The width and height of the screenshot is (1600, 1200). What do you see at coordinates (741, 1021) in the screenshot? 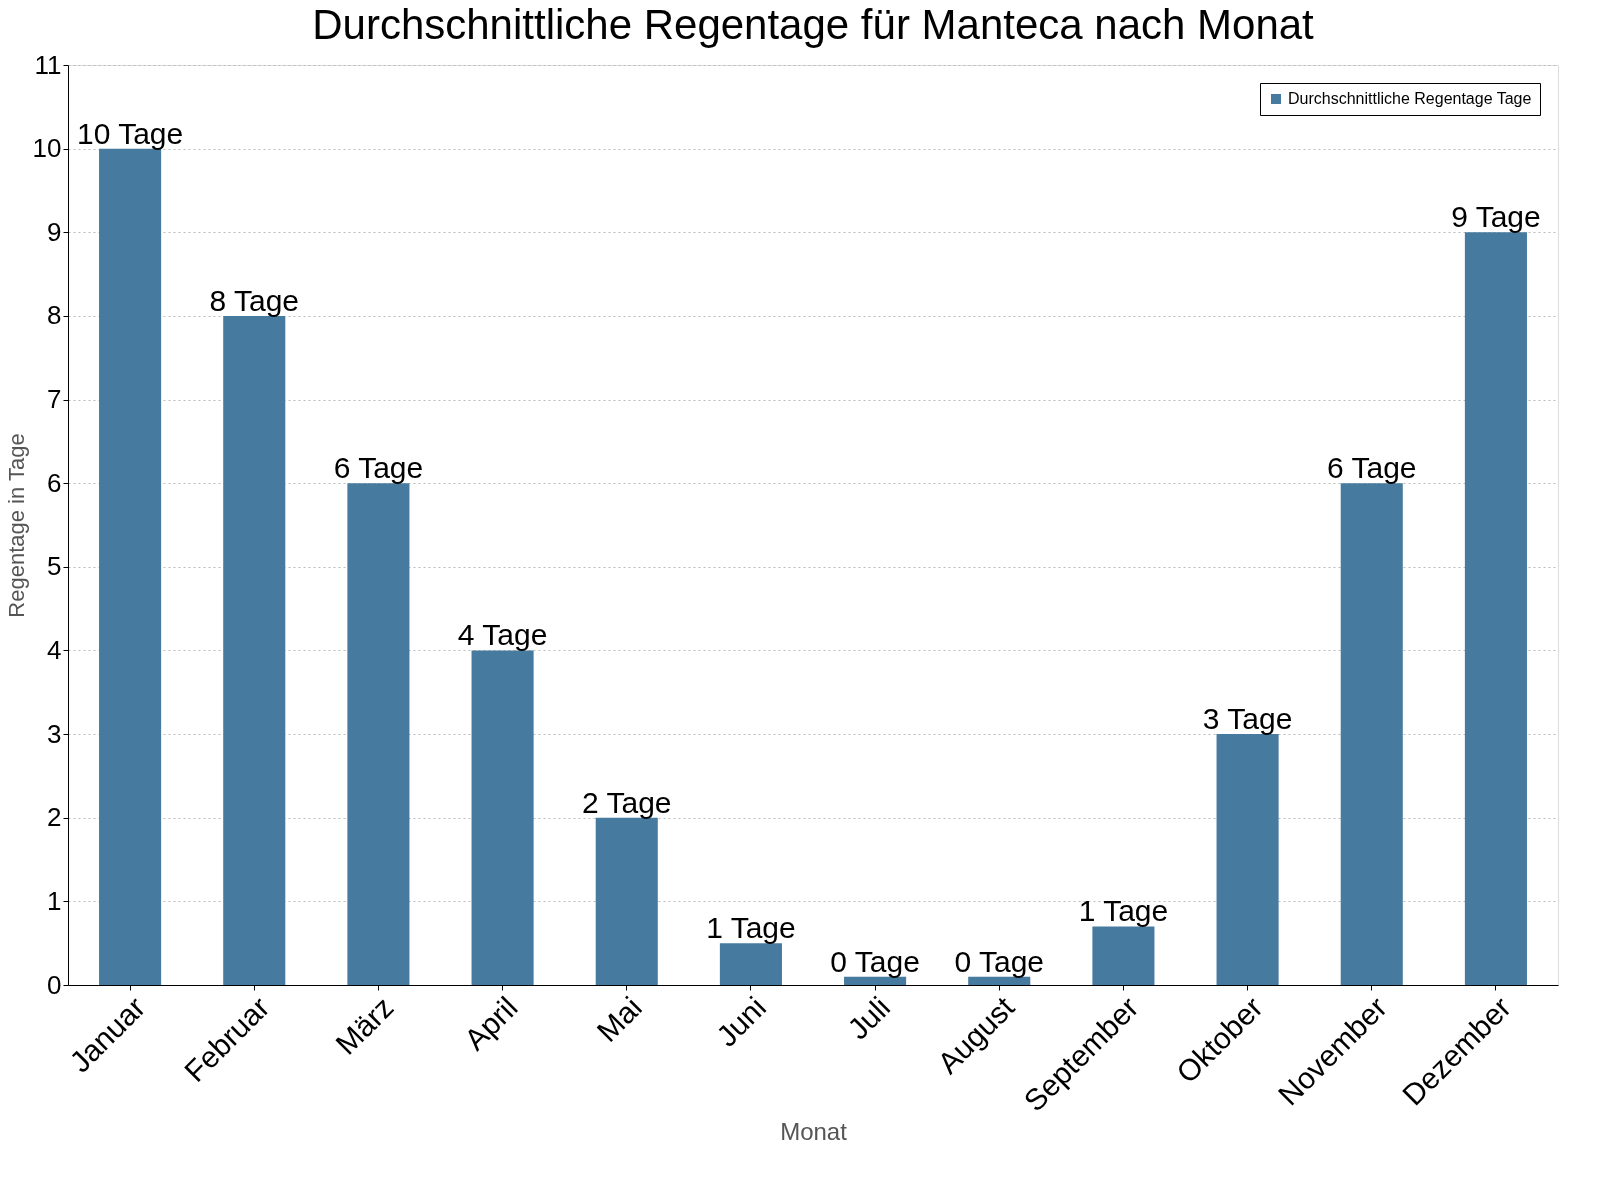
I see `x-tick-label: Juni` at bounding box center [741, 1021].